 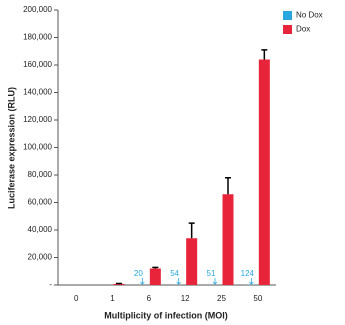 What do you see at coordinates (185, 298) in the screenshot?
I see `x-tick-label: 12` at bounding box center [185, 298].